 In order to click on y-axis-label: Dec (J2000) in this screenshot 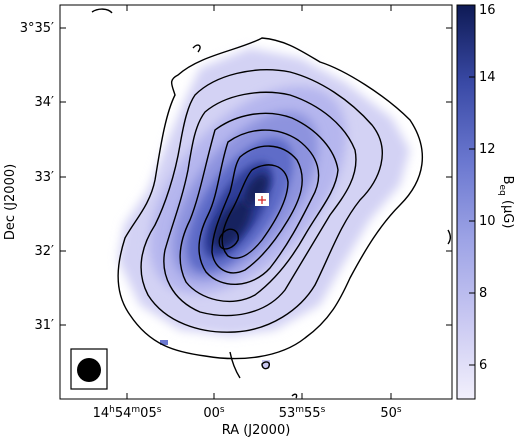, I will do `click(10, 202)`.